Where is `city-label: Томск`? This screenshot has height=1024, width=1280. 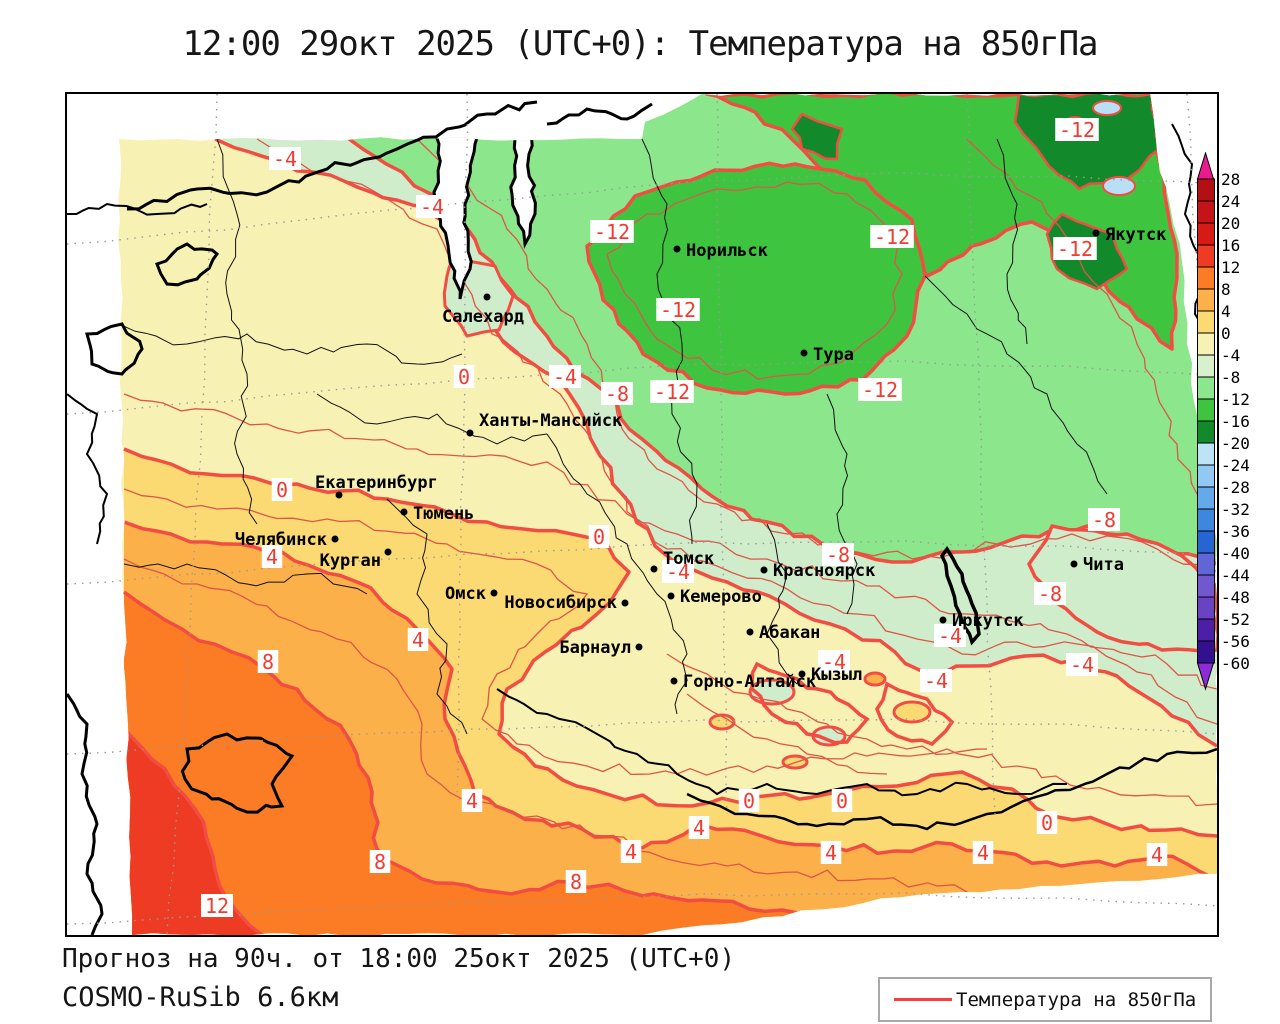
city-label: Томск is located at coordinates (688, 559).